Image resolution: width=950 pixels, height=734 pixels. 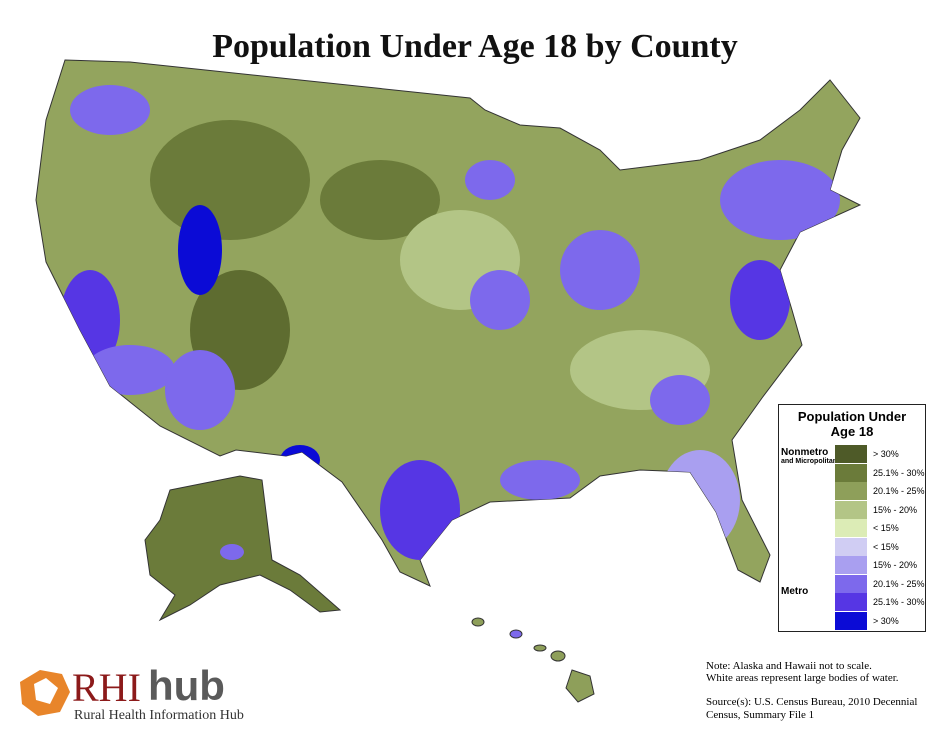 What do you see at coordinates (186, 685) in the screenshot?
I see `logo-word: hub` at bounding box center [186, 685].